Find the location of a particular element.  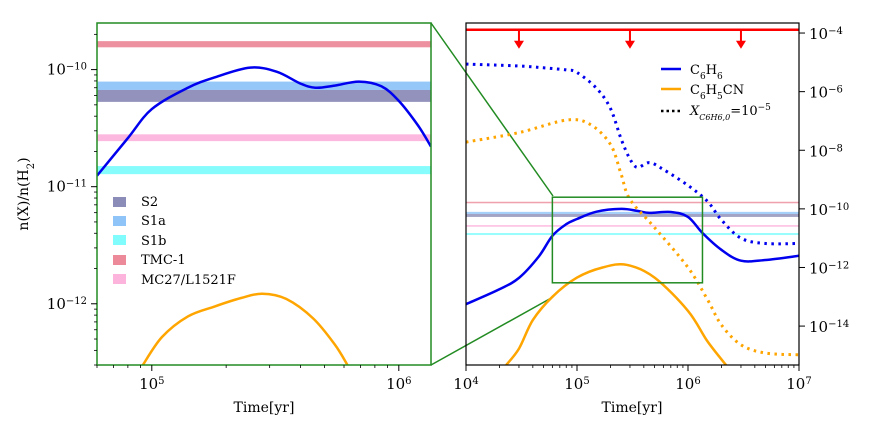

zoom-connector-top is located at coordinates (492, 109).